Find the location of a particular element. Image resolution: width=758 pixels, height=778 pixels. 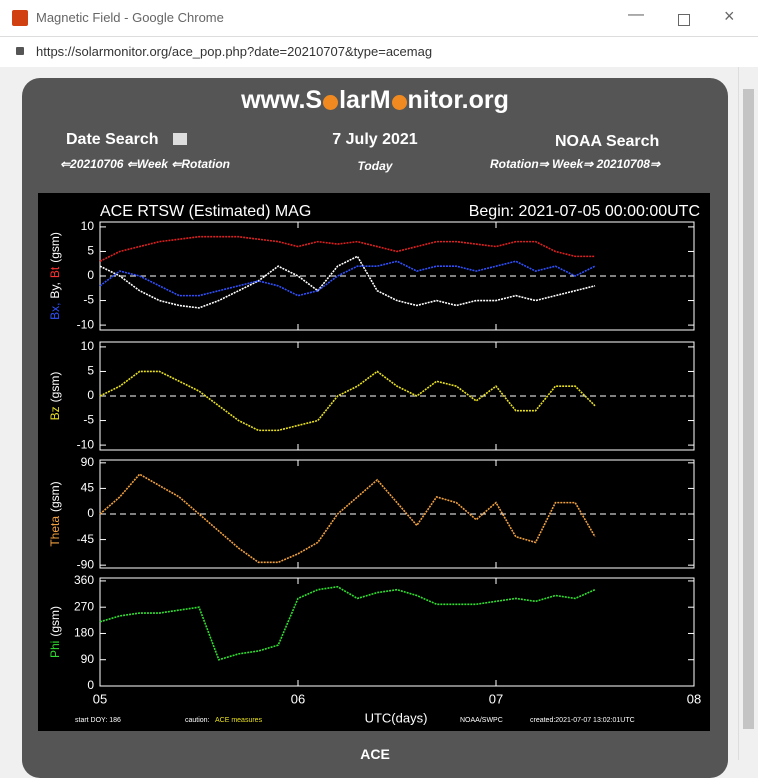

y-tick-label: -45 is located at coordinates (86, 539).